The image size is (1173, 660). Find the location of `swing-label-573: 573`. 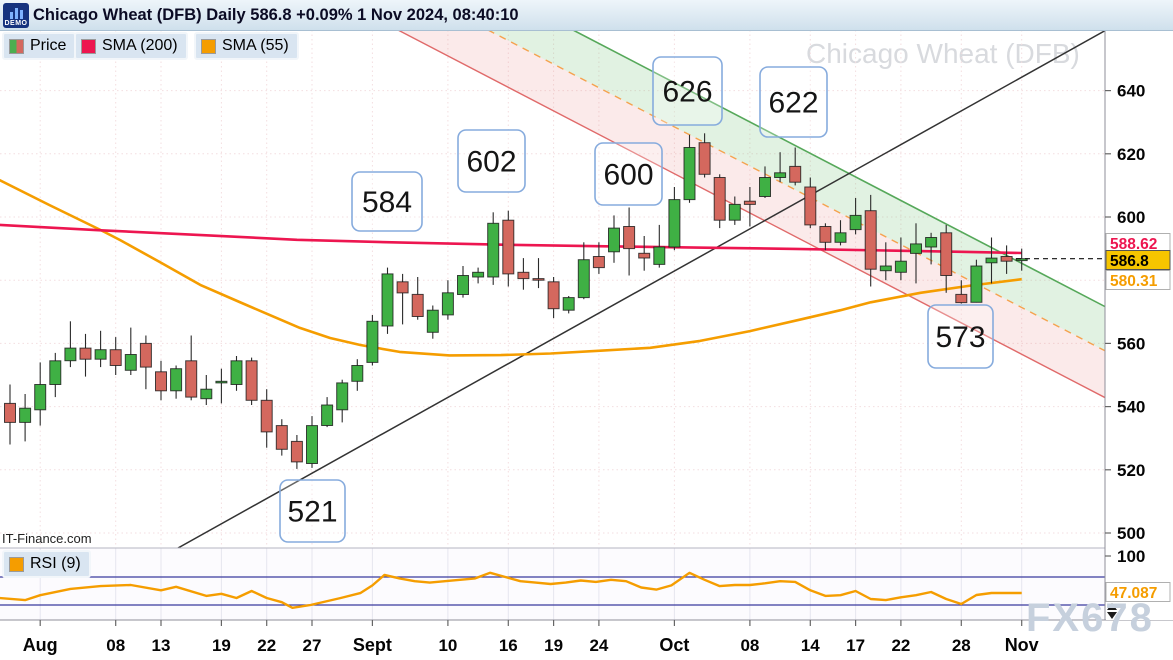

swing-label-573: 573 is located at coordinates (960, 336).